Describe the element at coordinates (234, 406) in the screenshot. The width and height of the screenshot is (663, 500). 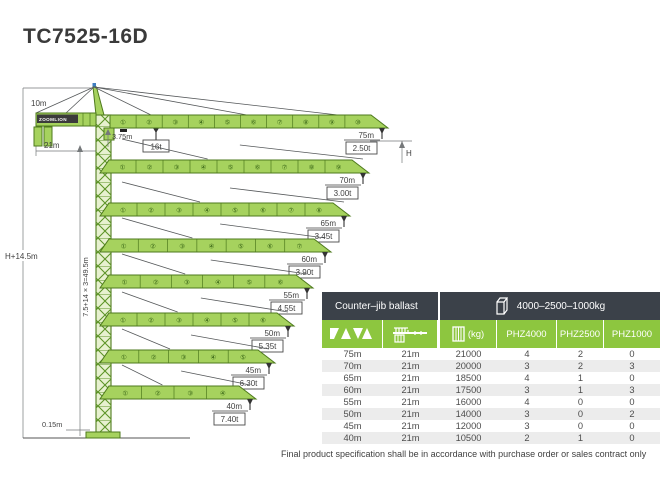
I see `jib-length-label: 40m` at that location.